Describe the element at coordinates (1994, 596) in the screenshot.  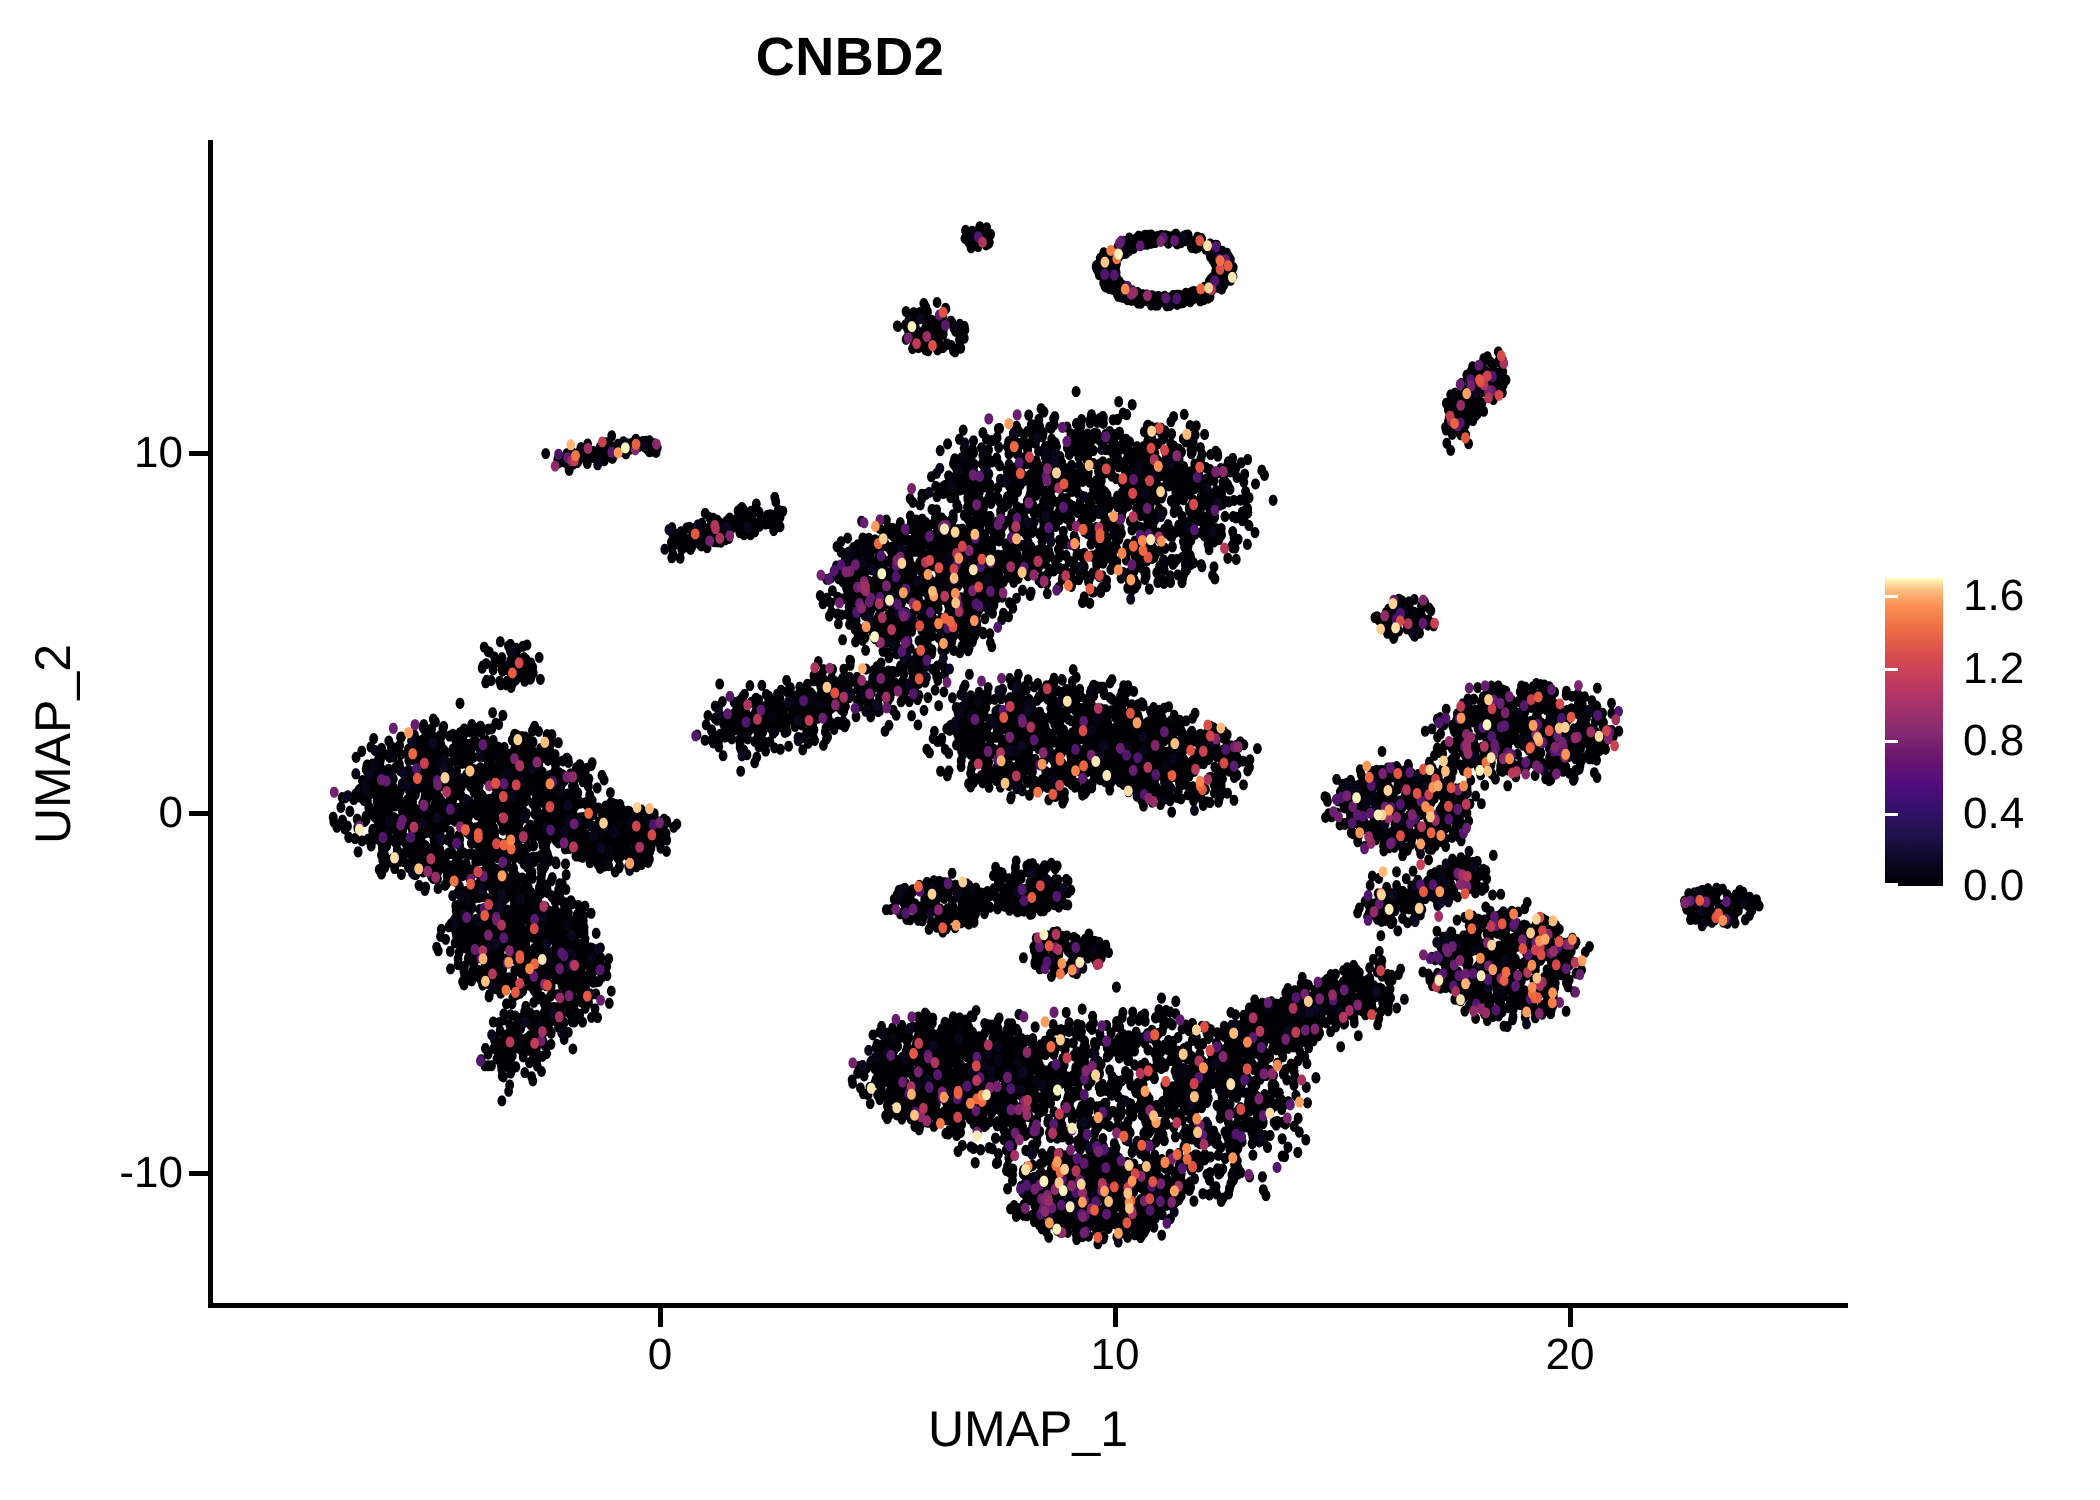
I see `colorbar-tick-label: 1.6` at that location.